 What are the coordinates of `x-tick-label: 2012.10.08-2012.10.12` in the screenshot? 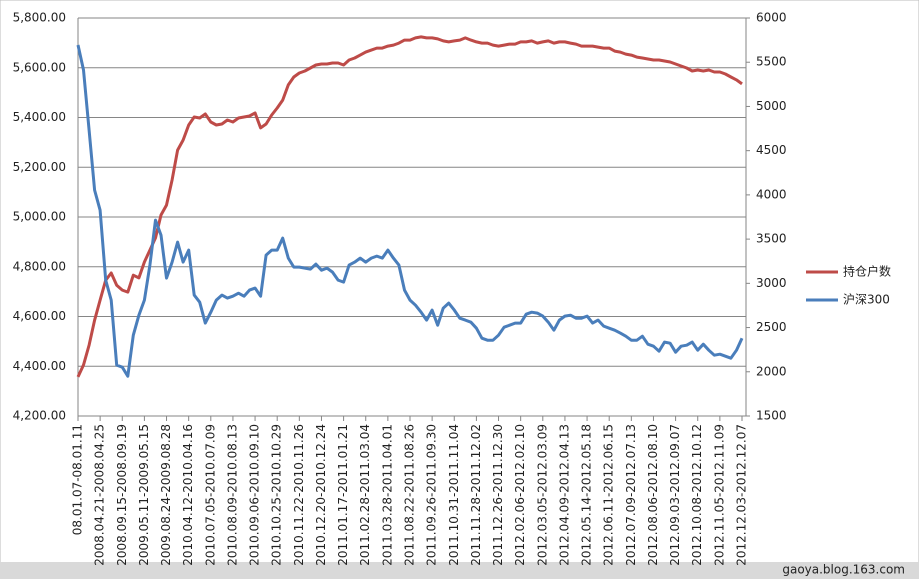 It's located at (697, 495).